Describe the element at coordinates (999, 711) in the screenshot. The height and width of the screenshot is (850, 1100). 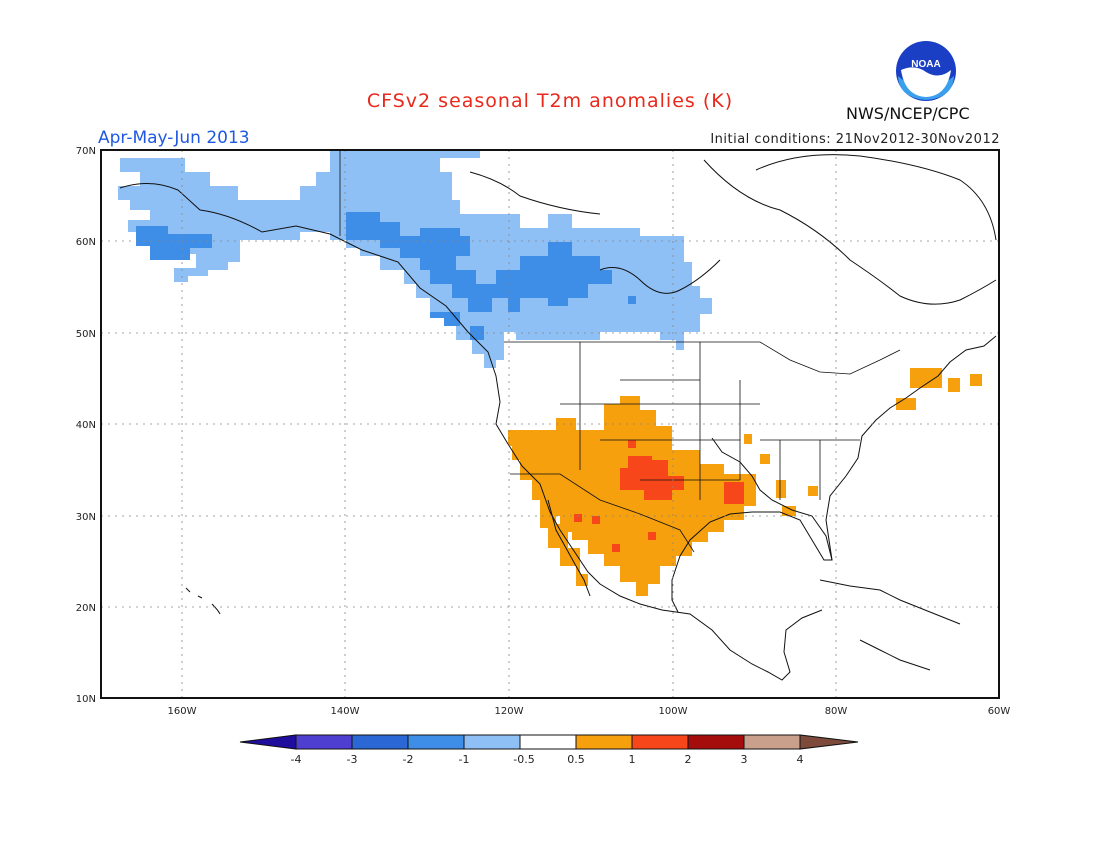
I see `lon-label: 60W` at that location.